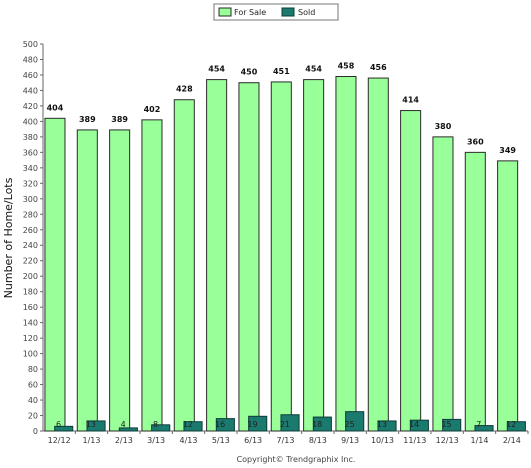 This screenshot has height=468, width=531. Describe the element at coordinates (33, 369) in the screenshot. I see `y-tick-label: 80` at that location.